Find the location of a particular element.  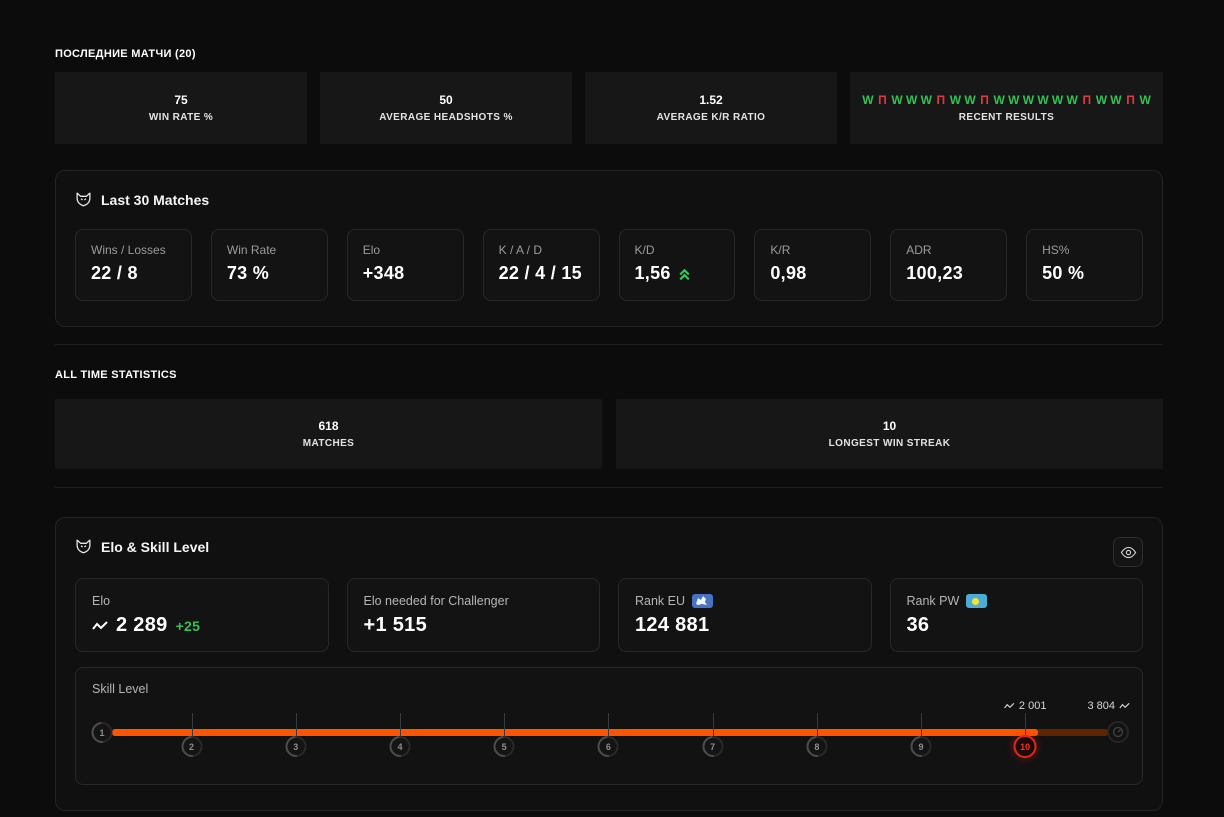

avg-kr-label: AVERAGE K/R RATIO is located at coordinates (711, 117).